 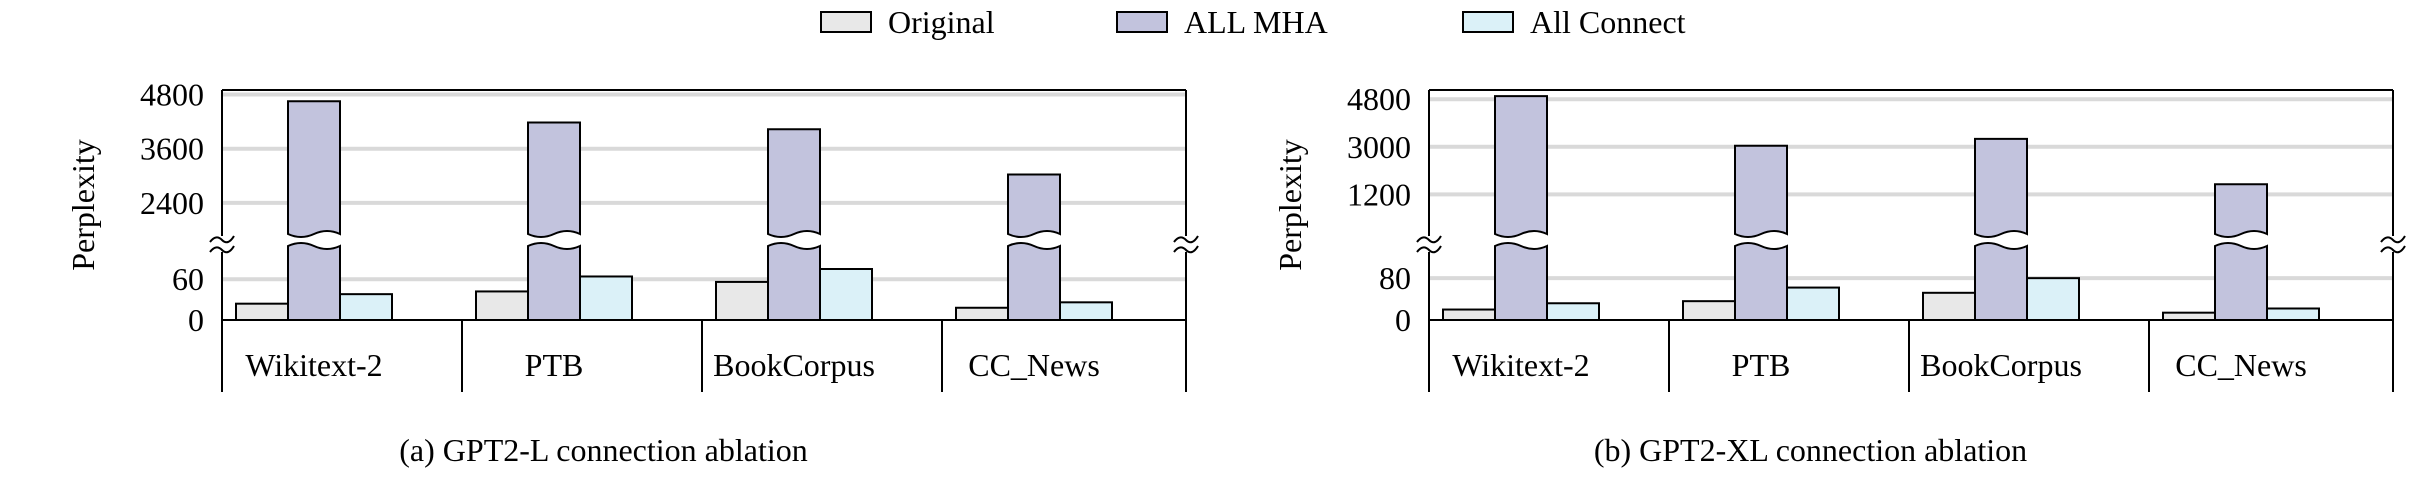 What do you see at coordinates (172, 149) in the screenshot?
I see `y-tick-label: 3600` at bounding box center [172, 149].